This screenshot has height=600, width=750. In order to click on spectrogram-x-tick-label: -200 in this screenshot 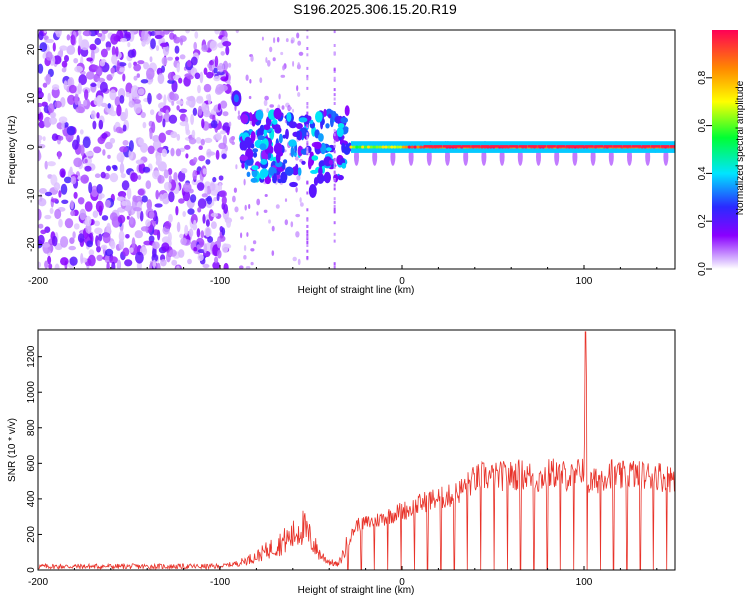, I will do `click(38, 281)`.